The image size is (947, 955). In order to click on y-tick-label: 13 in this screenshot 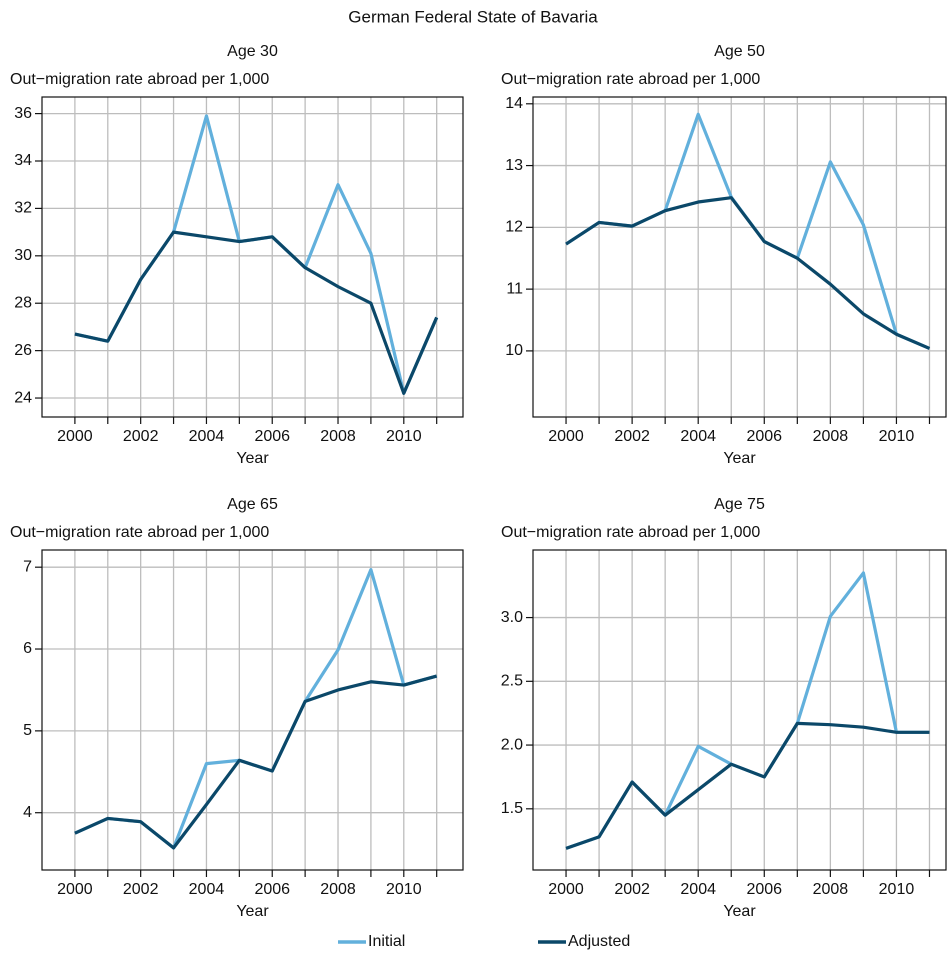, I will do `click(514, 165)`.